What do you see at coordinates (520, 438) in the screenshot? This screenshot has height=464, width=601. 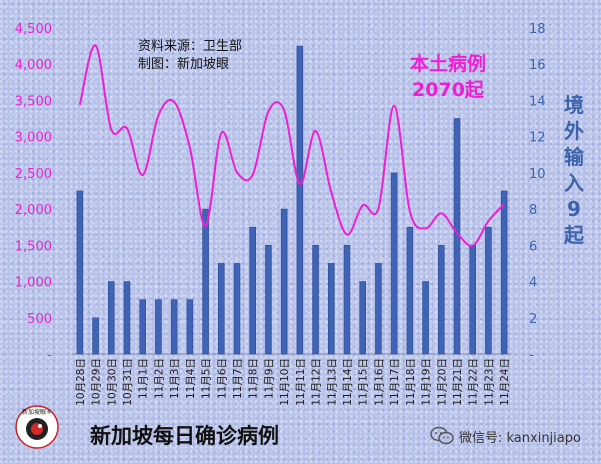 I see `wechat-label: 微信号: kanxinjiapo` at bounding box center [520, 438].